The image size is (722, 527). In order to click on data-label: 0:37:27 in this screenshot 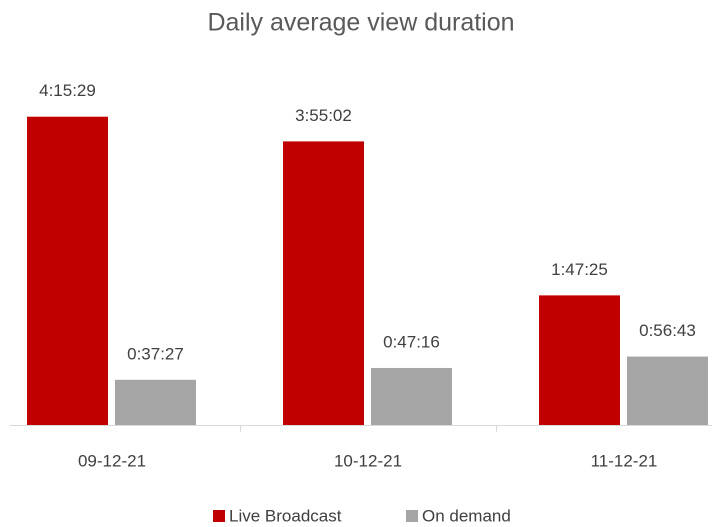, I will do `click(155, 353)`.